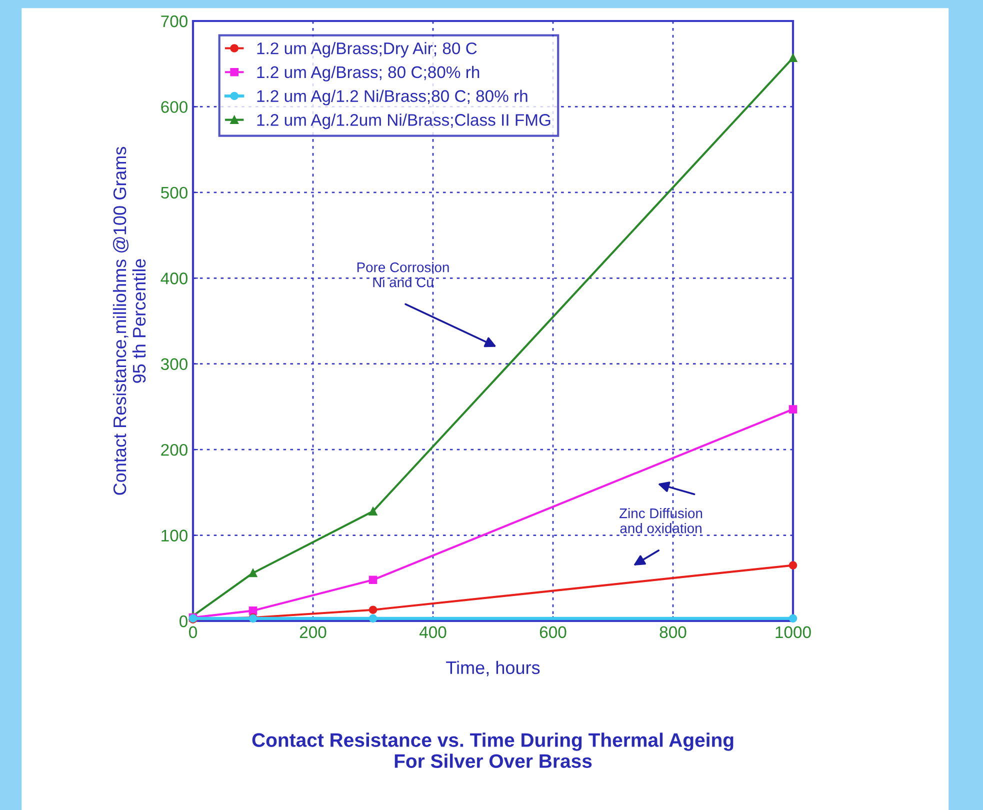  I want to click on x-tick-label: 600, so click(553, 632).